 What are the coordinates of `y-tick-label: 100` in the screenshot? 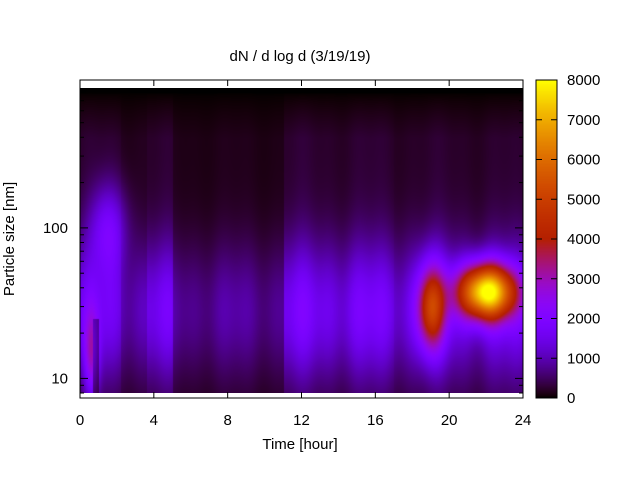 It's located at (55, 228).